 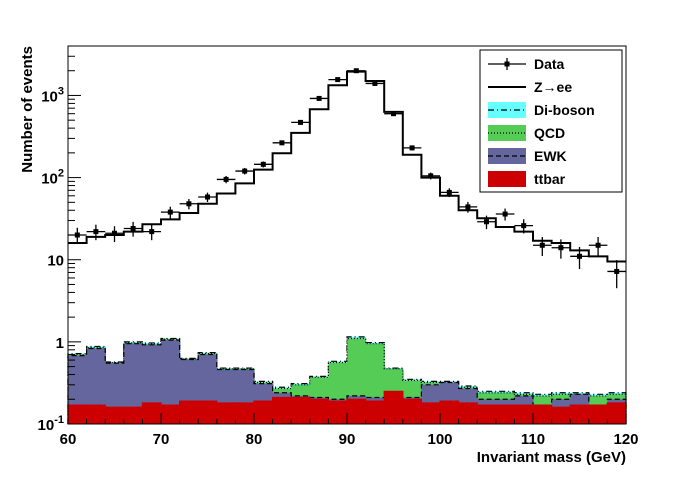 I want to click on stack-outline-ttbar, so click(x=347, y=407).